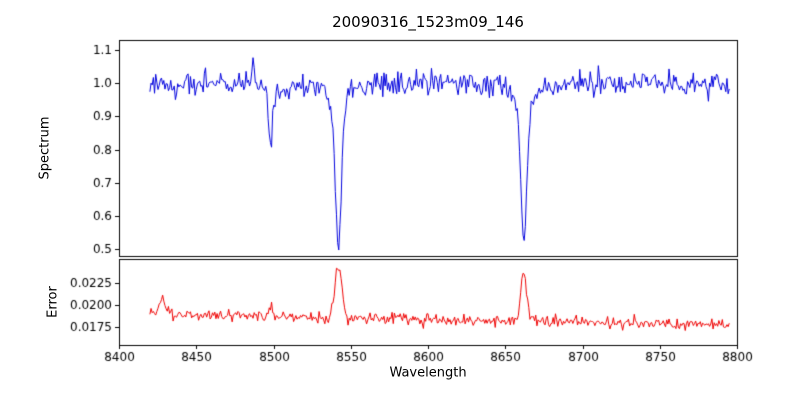 The height and width of the screenshot is (400, 800). What do you see at coordinates (45, 148) in the screenshot?
I see `spectrum-y-axis-label: Spectrum` at bounding box center [45, 148].